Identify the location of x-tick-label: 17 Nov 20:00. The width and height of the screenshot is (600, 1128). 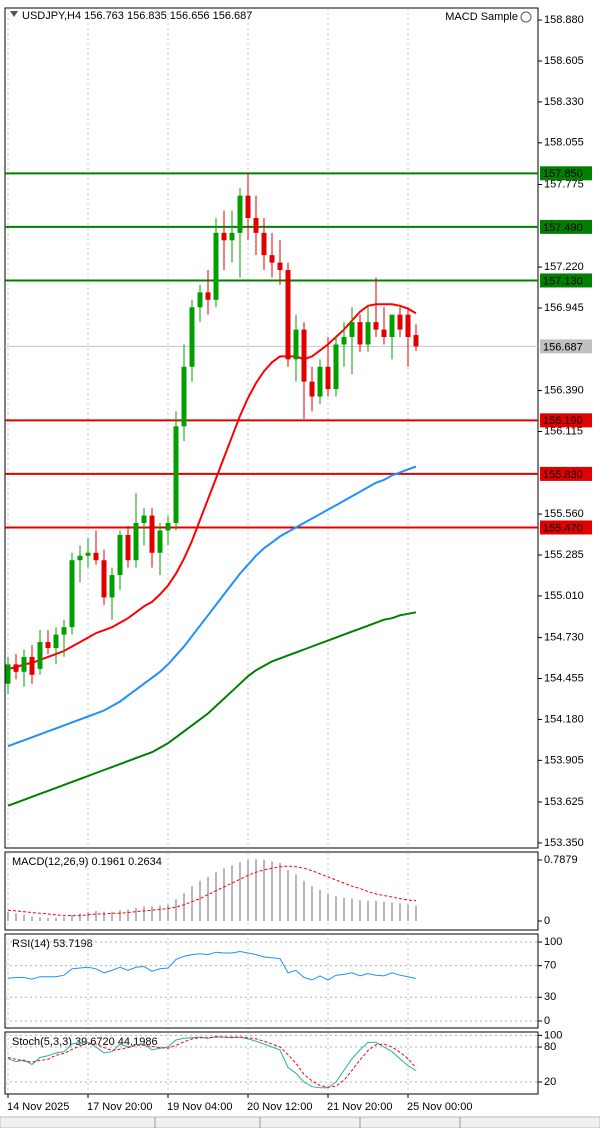
(119, 1107).